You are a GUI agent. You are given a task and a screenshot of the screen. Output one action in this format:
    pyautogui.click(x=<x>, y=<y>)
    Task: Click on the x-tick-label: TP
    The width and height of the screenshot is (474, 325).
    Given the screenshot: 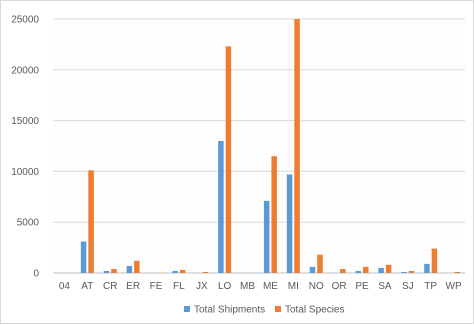 What is the action you would take?
    pyautogui.click(x=430, y=286)
    